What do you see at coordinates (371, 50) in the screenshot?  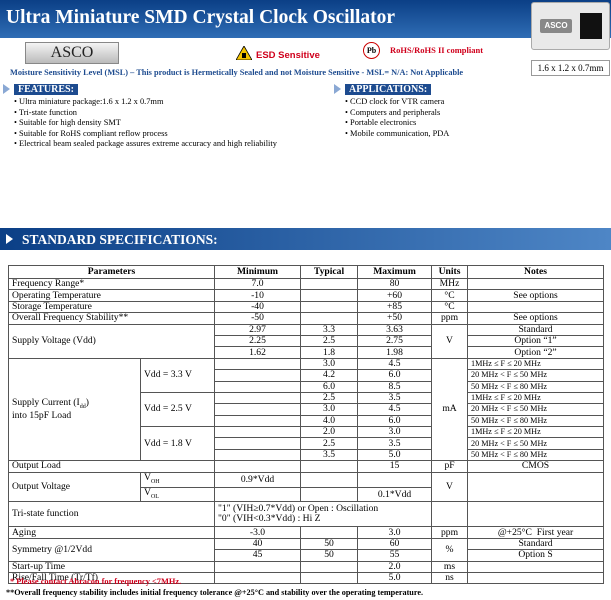 I see `pb-icon: Pb` at bounding box center [371, 50].